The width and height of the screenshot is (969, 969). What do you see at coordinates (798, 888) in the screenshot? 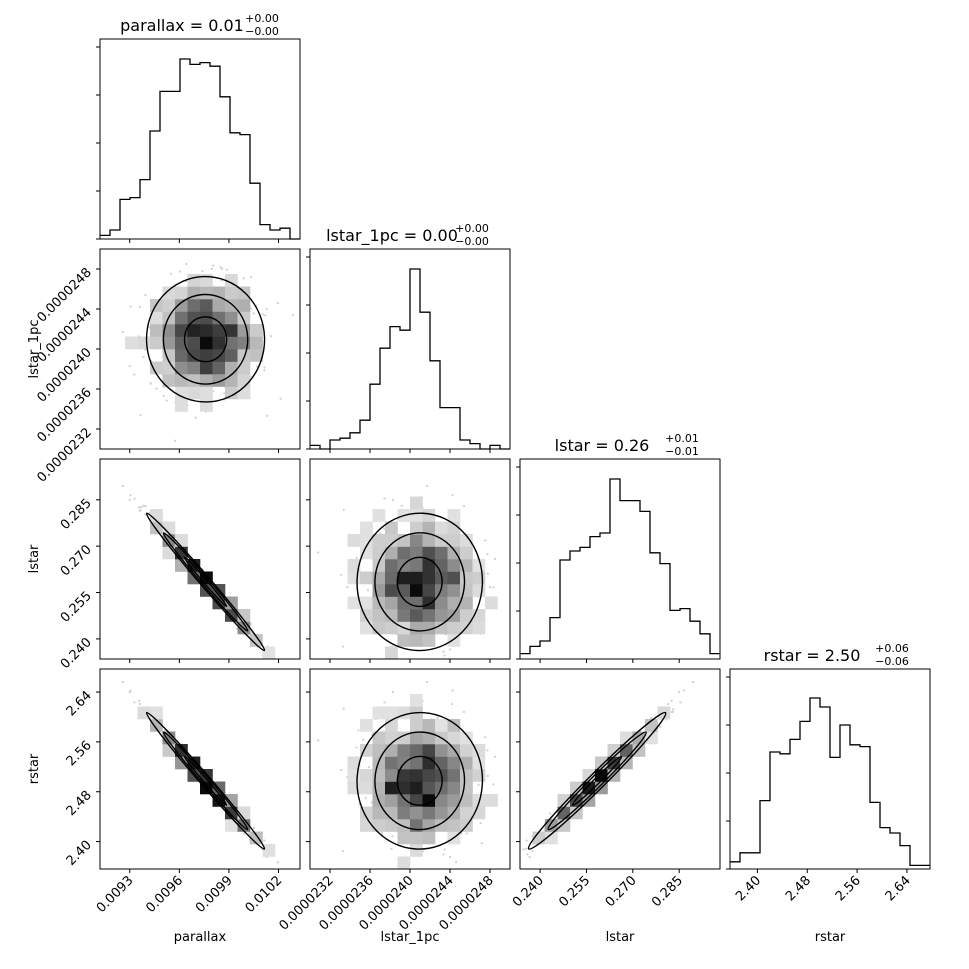
I see `x-tick-label-rstar: 2.48` at bounding box center [798, 888].